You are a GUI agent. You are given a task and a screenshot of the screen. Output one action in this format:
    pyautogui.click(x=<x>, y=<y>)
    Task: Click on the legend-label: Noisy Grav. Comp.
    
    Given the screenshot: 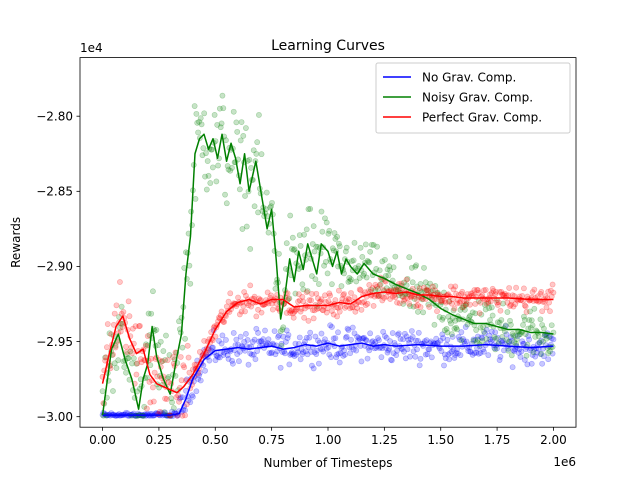 What is the action you would take?
    pyautogui.click(x=477, y=97)
    